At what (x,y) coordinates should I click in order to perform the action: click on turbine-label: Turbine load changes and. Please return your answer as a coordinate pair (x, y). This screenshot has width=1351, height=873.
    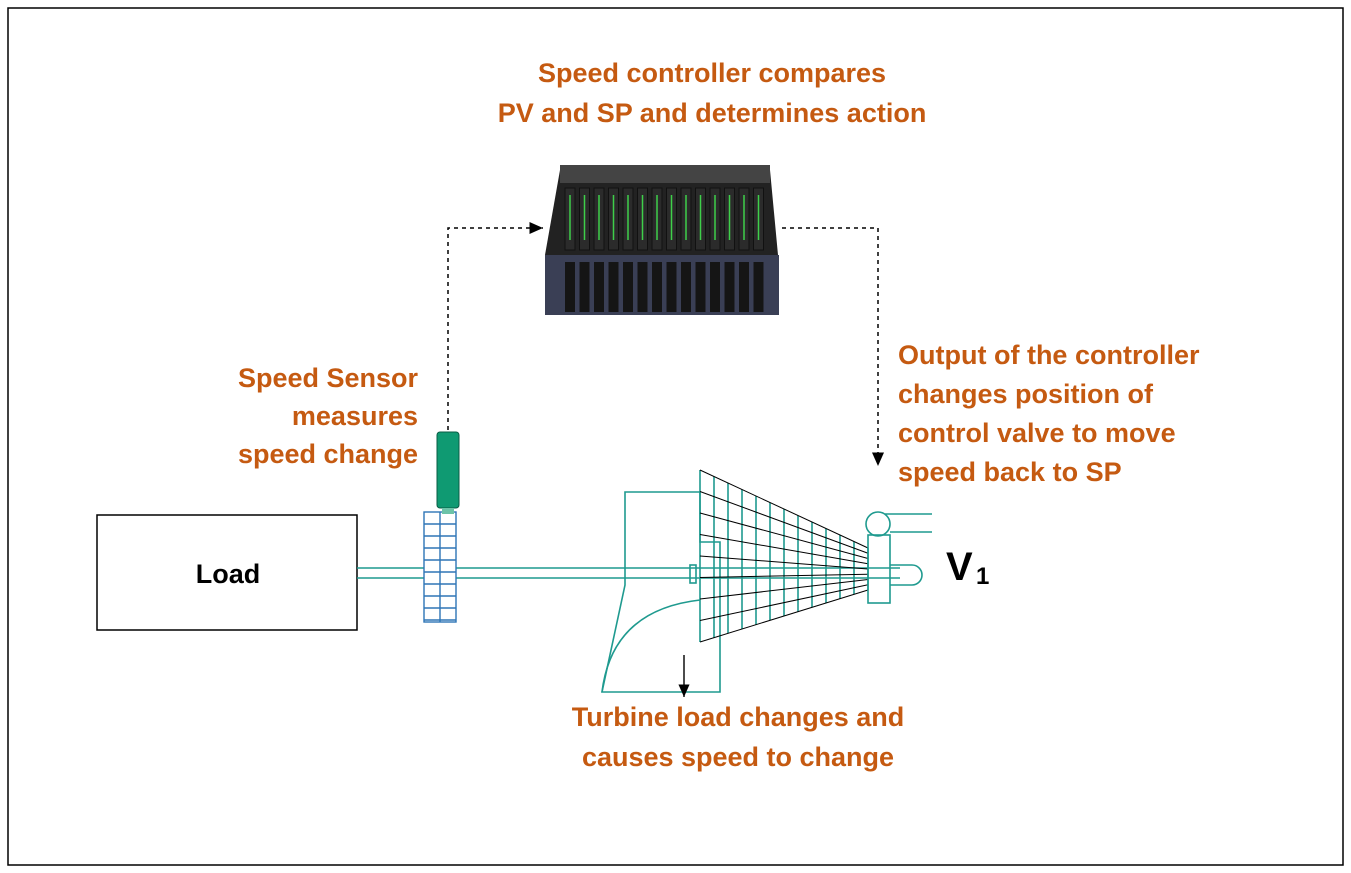
    Looking at the image, I should click on (738, 717).